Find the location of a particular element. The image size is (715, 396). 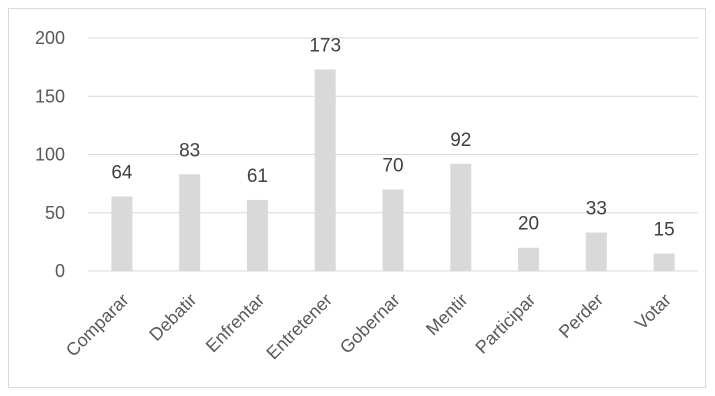

y-tick-label: 100 is located at coordinates (50, 155).